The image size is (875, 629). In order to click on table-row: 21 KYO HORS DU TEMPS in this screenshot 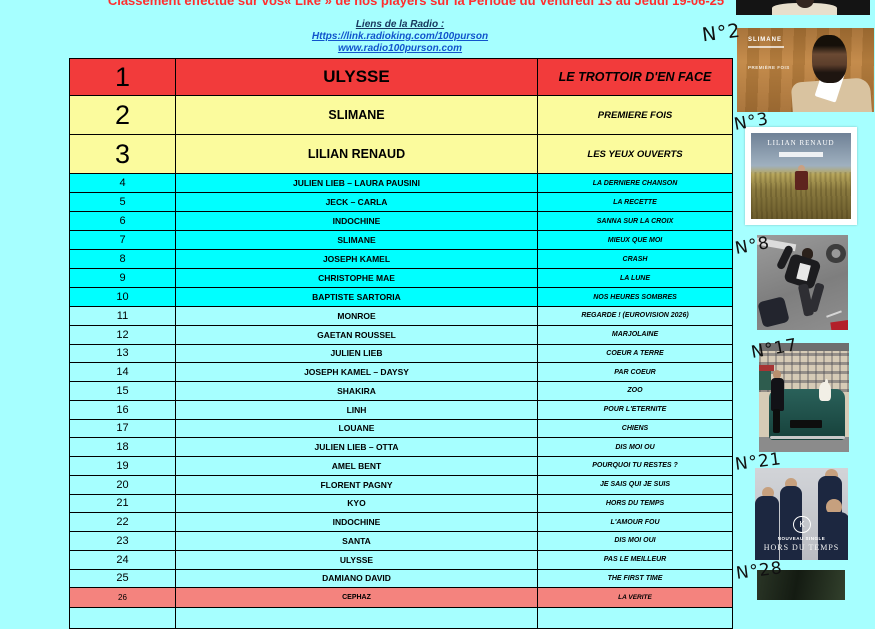, I will do `click(401, 504)`.